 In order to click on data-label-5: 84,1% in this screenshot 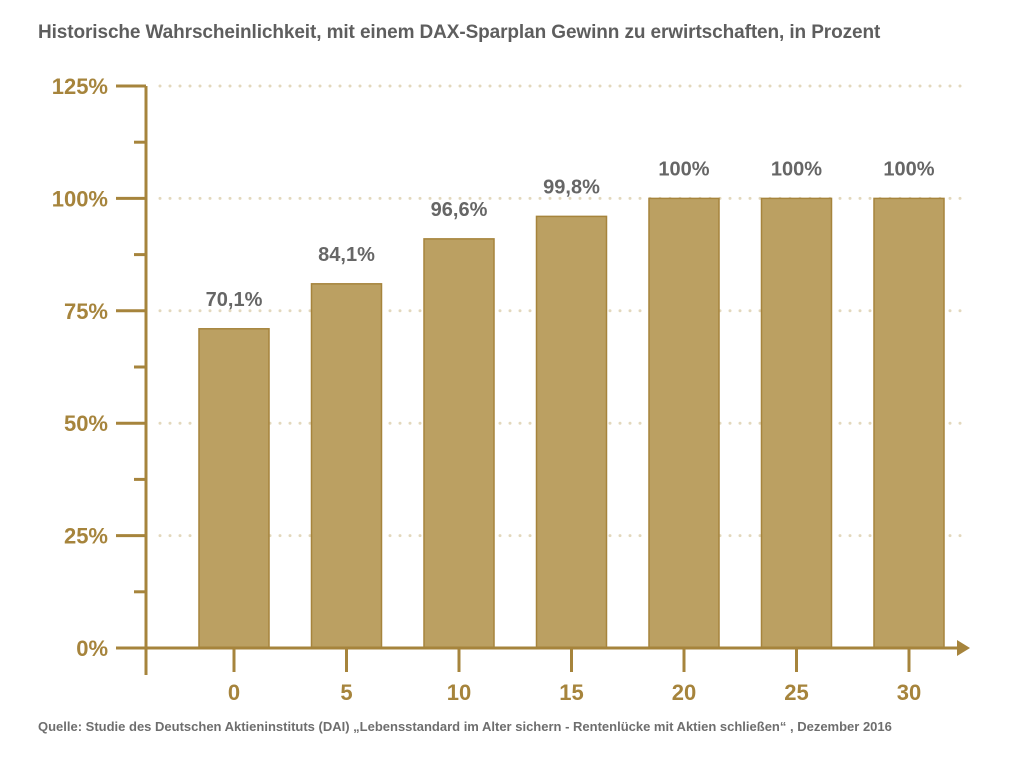, I will do `click(346, 255)`.